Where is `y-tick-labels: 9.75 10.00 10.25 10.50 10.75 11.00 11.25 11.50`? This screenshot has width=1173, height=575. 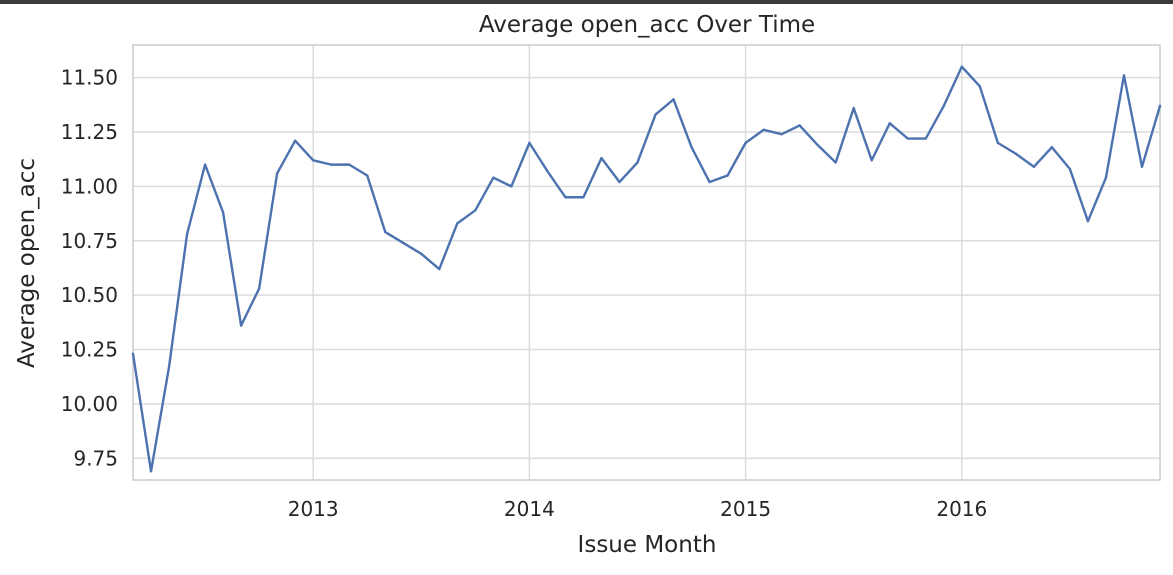
y-tick-labels: 9.75 10.00 10.25 10.50 10.75 11.00 11.25 11.50 is located at coordinates (89, 268).